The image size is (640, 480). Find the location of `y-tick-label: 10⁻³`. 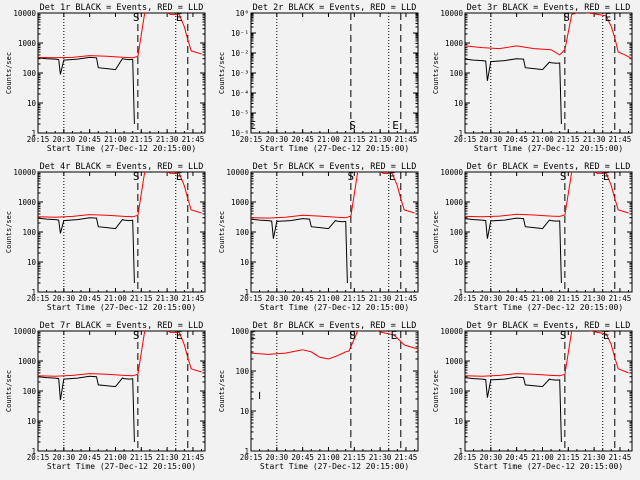

y-tick-label: 10⁻³ is located at coordinates (240, 73).